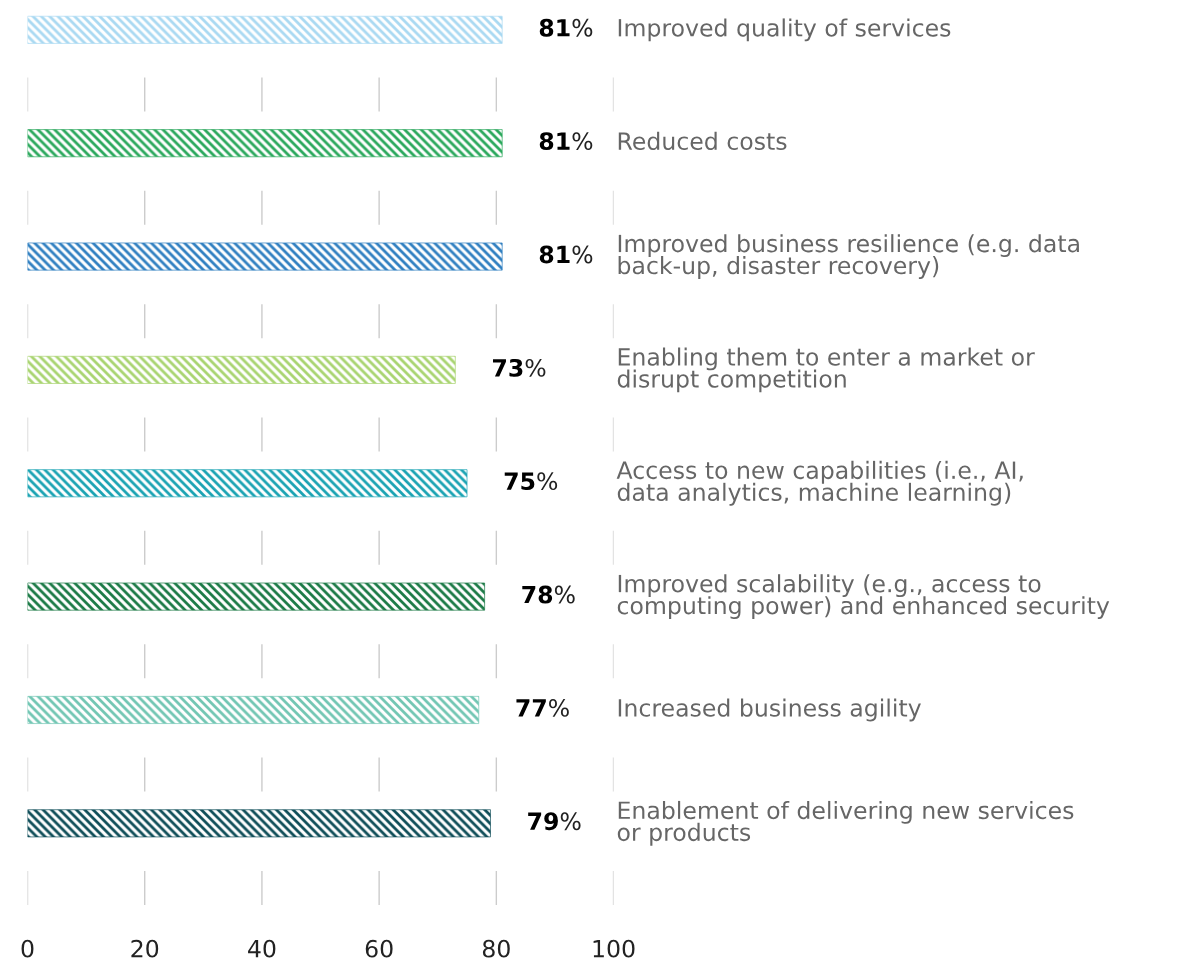 The height and width of the screenshot is (980, 1196). Describe the element at coordinates (819, 483) in the screenshot. I see `y-tick-label: Access to new capabilities (i.e., AI, data analytics, machine learning)` at that location.